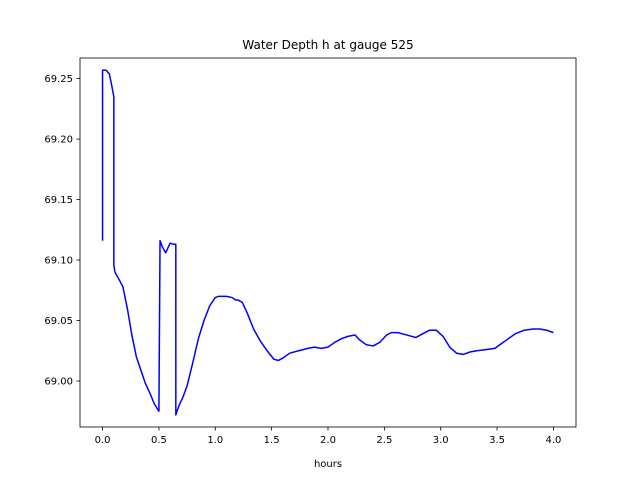 The height and width of the screenshot is (480, 640). I want to click on x-tick-label: 3.5, so click(497, 440).